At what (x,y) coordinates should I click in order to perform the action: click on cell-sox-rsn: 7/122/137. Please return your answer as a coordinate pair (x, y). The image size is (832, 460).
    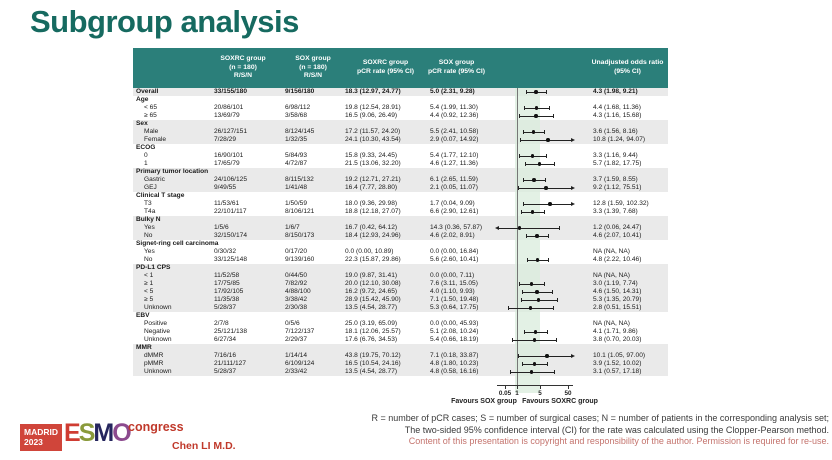
    Looking at the image, I should click on (300, 331).